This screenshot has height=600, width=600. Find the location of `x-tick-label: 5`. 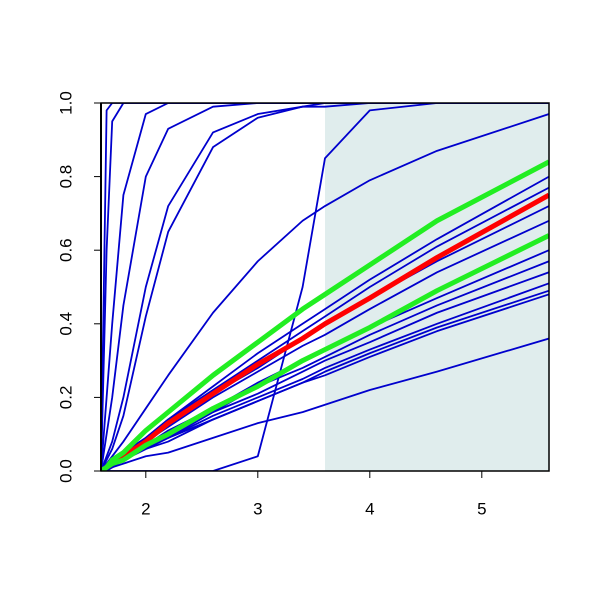

x-tick-label: 5 is located at coordinates (481, 508).